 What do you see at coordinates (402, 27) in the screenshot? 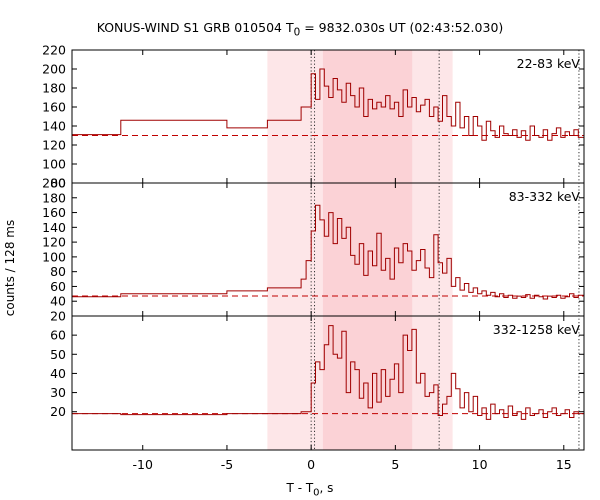
I see `title-rest: = 9832.030s UT (02:43:52.030)` at bounding box center [402, 27].